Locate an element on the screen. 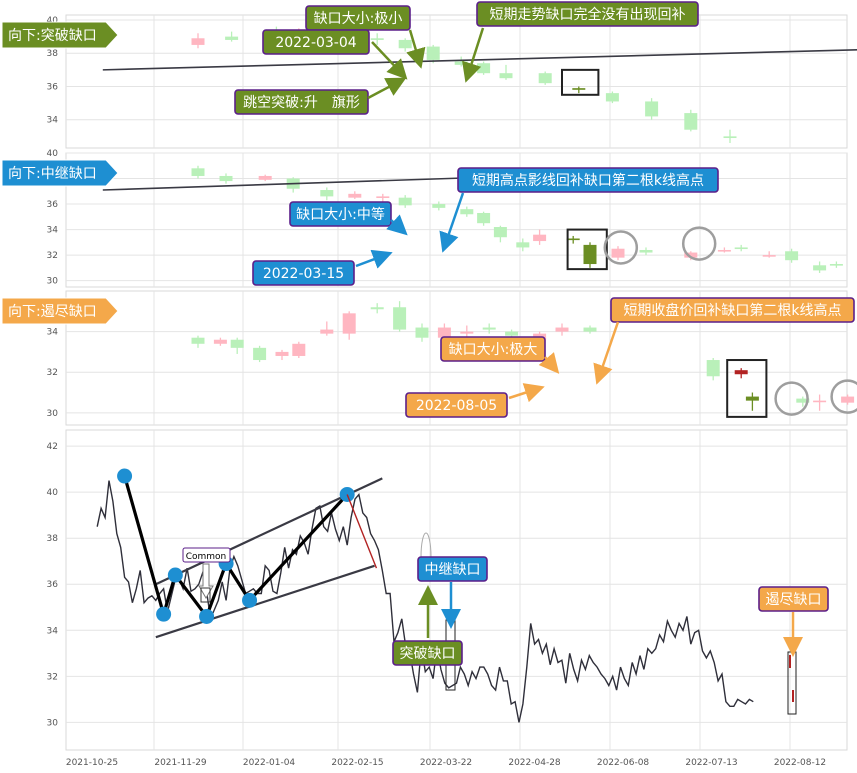 The height and width of the screenshot is (773, 857). note-label-2: 短期高点影线回补缺口第二根k线高点 is located at coordinates (588, 180).